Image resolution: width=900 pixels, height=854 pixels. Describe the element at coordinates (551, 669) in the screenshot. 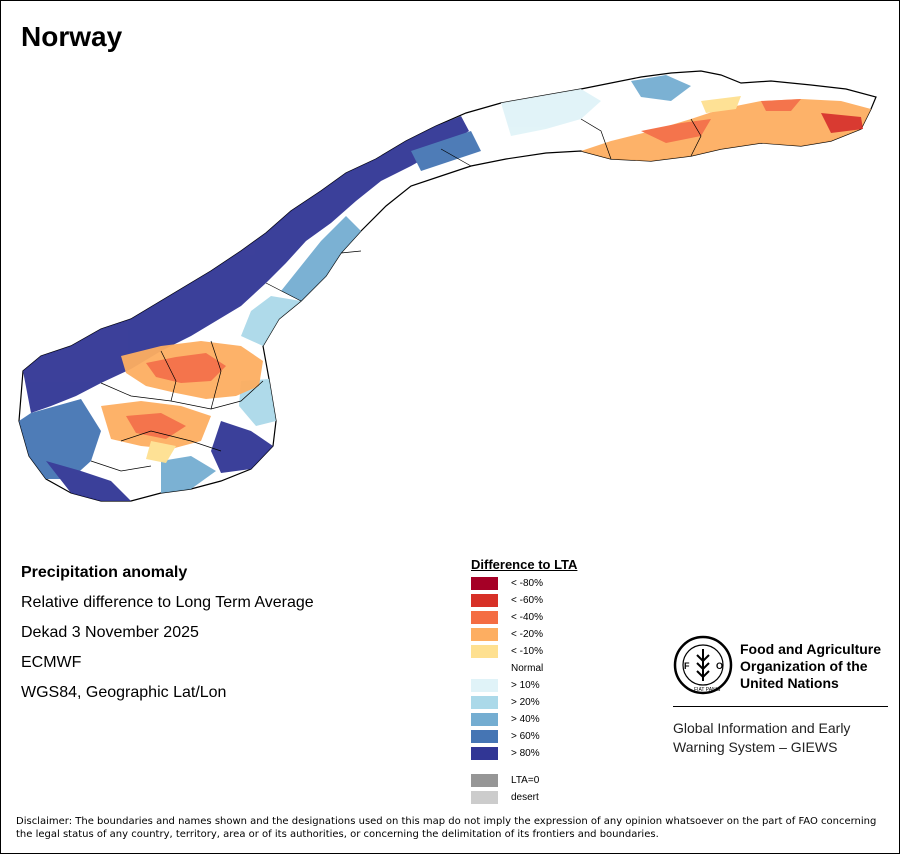

I see `legend-item: Normal` at that location.